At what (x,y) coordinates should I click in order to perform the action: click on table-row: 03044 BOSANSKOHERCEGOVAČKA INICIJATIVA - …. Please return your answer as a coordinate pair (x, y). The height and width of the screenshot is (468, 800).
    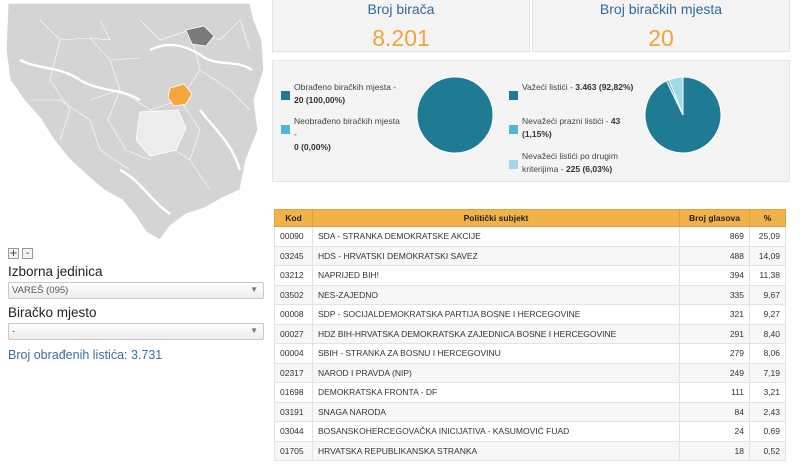
    Looking at the image, I should click on (530, 431).